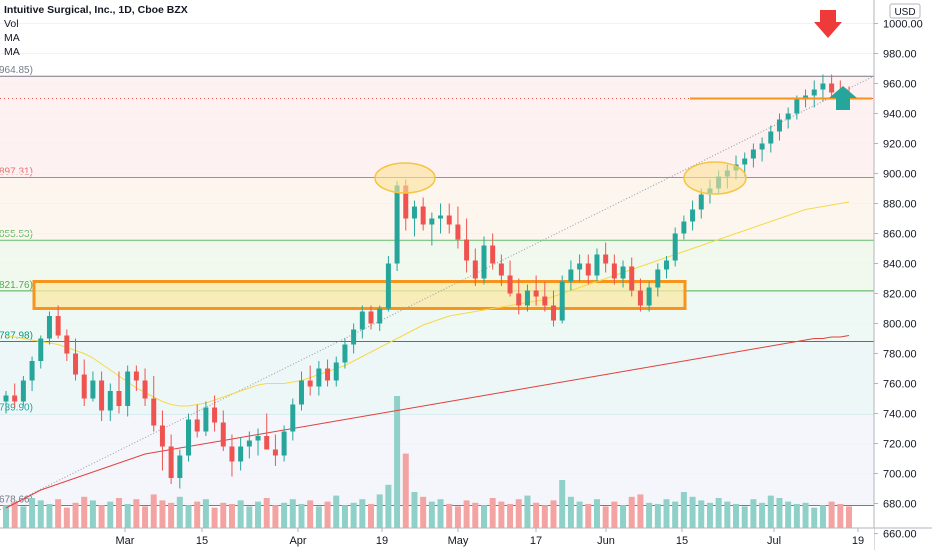  What do you see at coordinates (16, 172) in the screenshot?
I see `fib-level-label: 897.31)` at bounding box center [16, 172].